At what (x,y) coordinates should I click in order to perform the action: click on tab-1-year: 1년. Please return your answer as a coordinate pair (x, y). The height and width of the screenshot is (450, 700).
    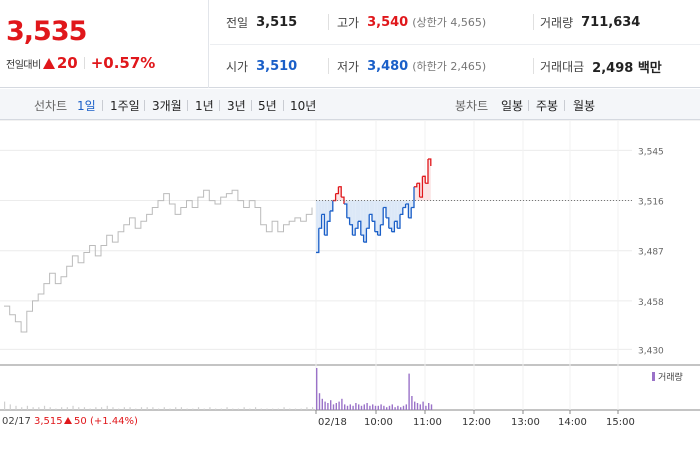
    Looking at the image, I should click on (204, 106).